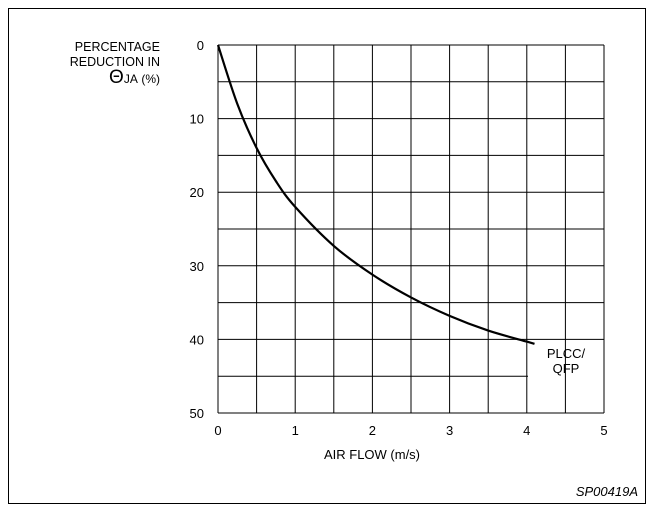 This screenshot has height=512, width=654. Describe the element at coordinates (197, 413) in the screenshot. I see `y-tick-label: 50` at that location.